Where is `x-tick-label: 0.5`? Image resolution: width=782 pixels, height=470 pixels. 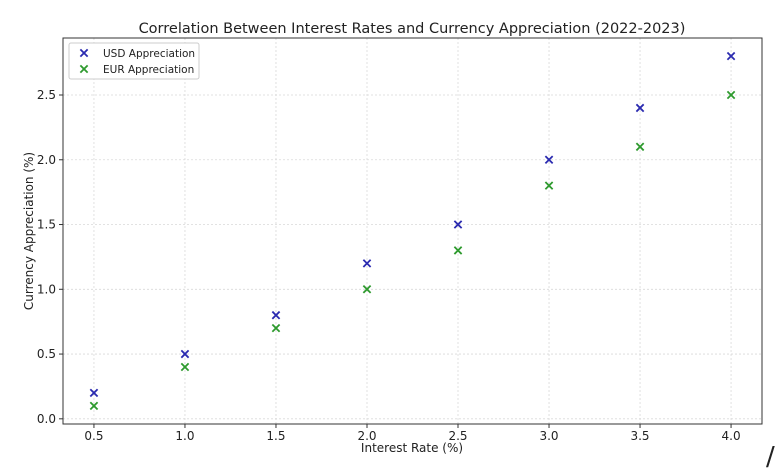
x-tick-label: 0.5 is located at coordinates (93, 436).